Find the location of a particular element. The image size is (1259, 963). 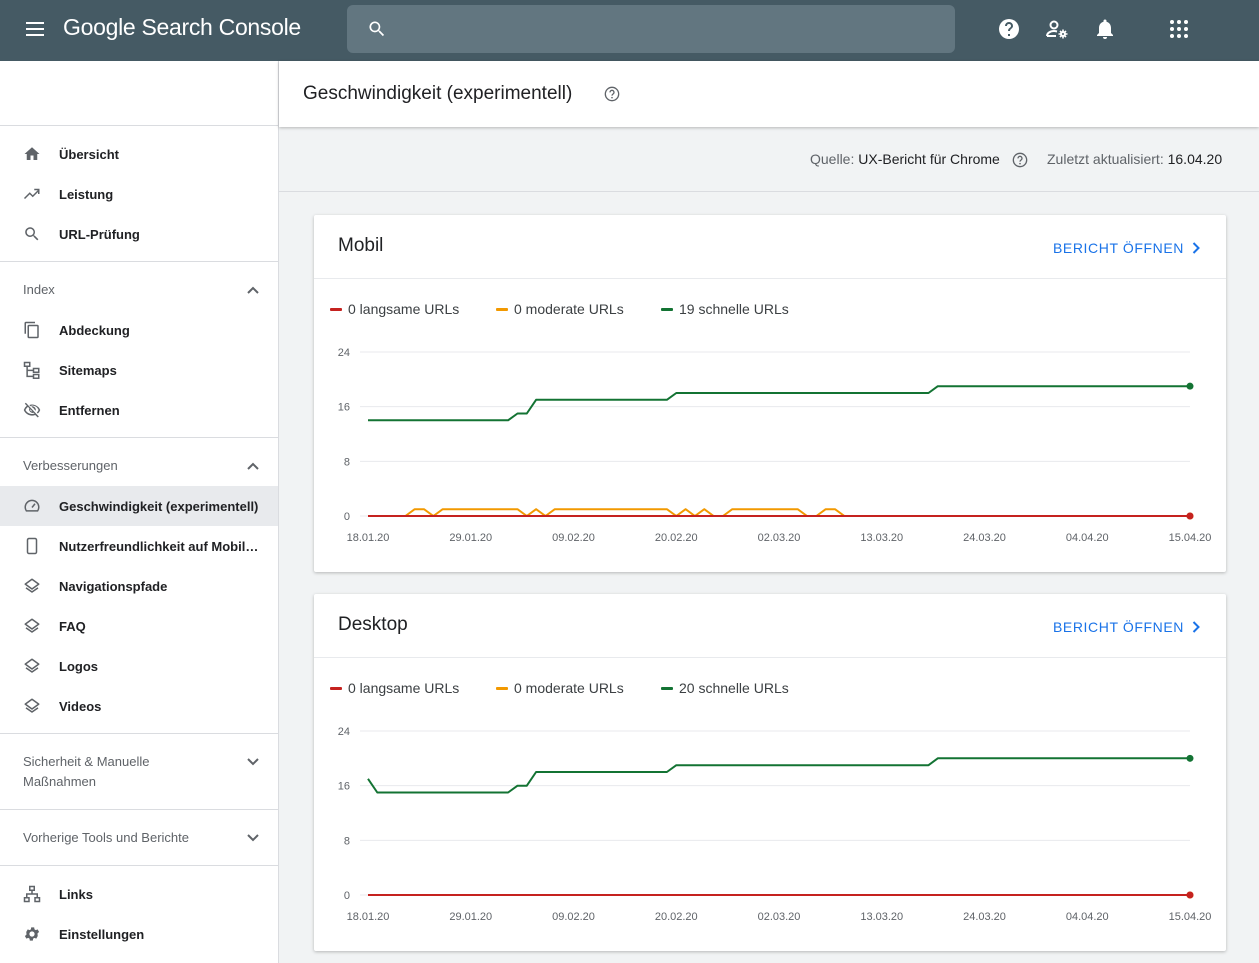

legend-item-fast: 20 schnelle URLs is located at coordinates (725, 688).